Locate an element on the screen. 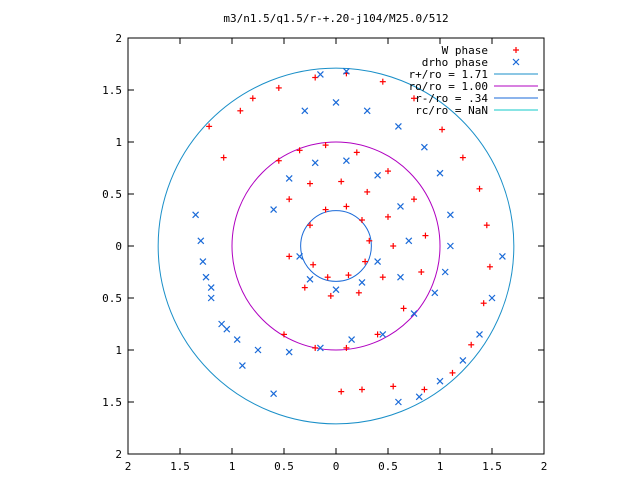 The width and height of the screenshot is (640, 480). legend-label-4: r-/ro = .34 is located at coordinates (451, 98).